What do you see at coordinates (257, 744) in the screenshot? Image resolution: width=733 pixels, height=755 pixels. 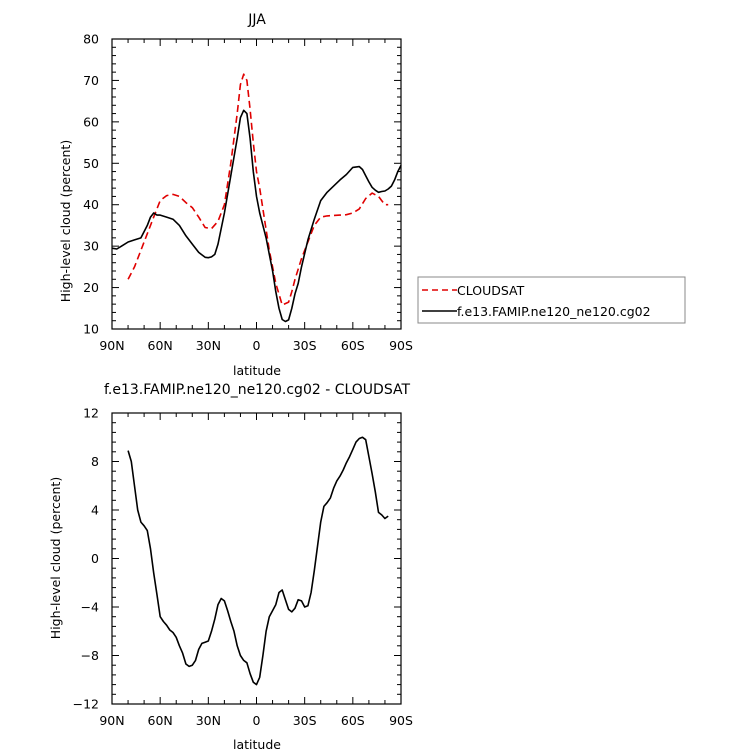 I see `bottom-x-axis-label: latitude` at bounding box center [257, 744].